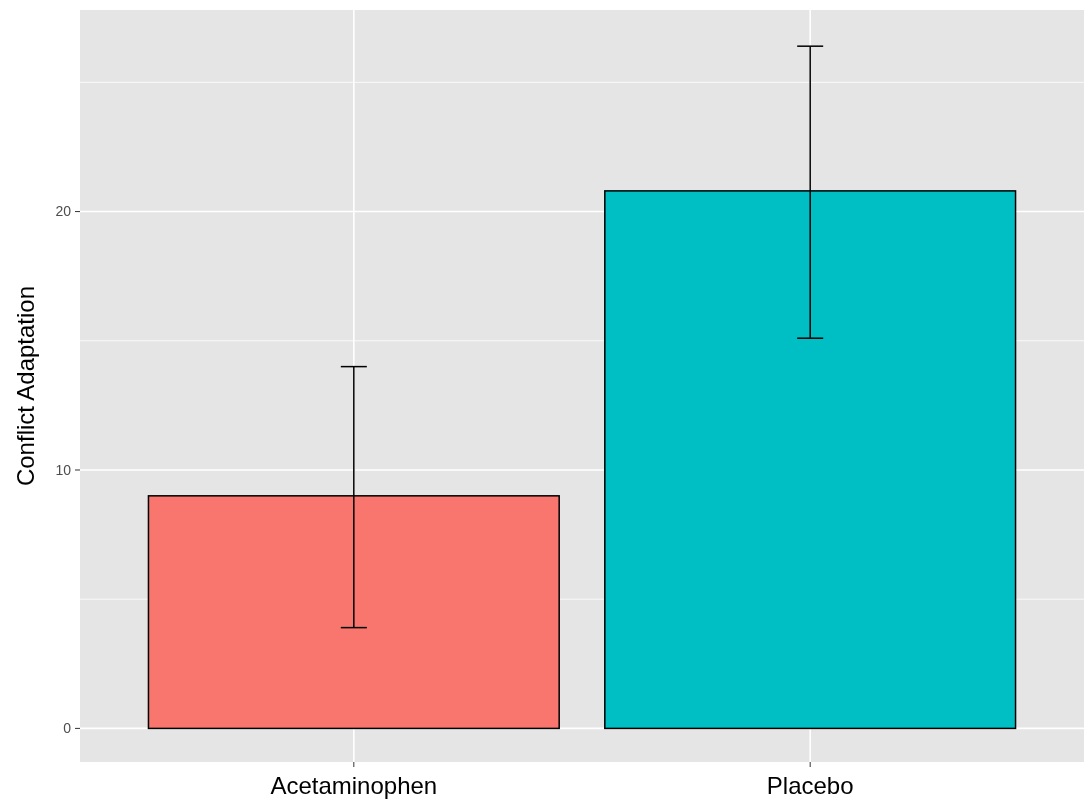 The image size is (1084, 811). I want to click on y-axis-title: Conflict Adaptation, so click(25, 386).